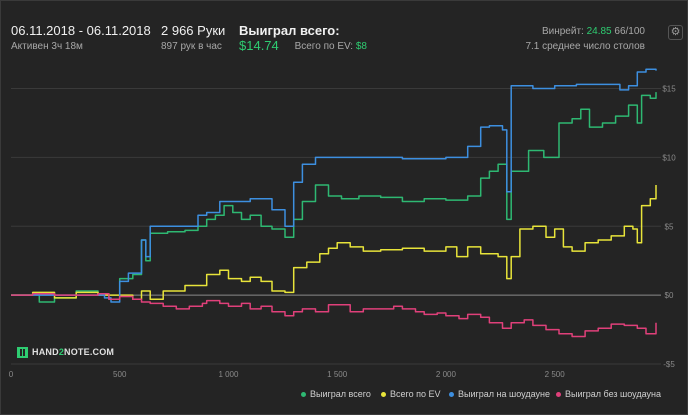  What do you see at coordinates (65, 353) in the screenshot?
I see `hand2note-logo: HAND2NOTE.COM` at bounding box center [65, 353].